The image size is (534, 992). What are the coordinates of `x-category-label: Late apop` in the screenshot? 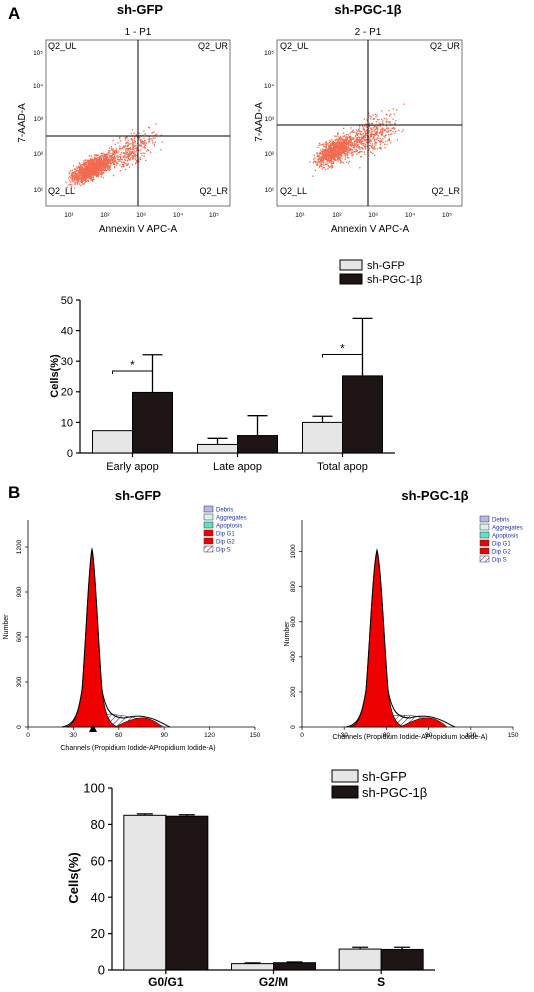 It's located at (237, 467).